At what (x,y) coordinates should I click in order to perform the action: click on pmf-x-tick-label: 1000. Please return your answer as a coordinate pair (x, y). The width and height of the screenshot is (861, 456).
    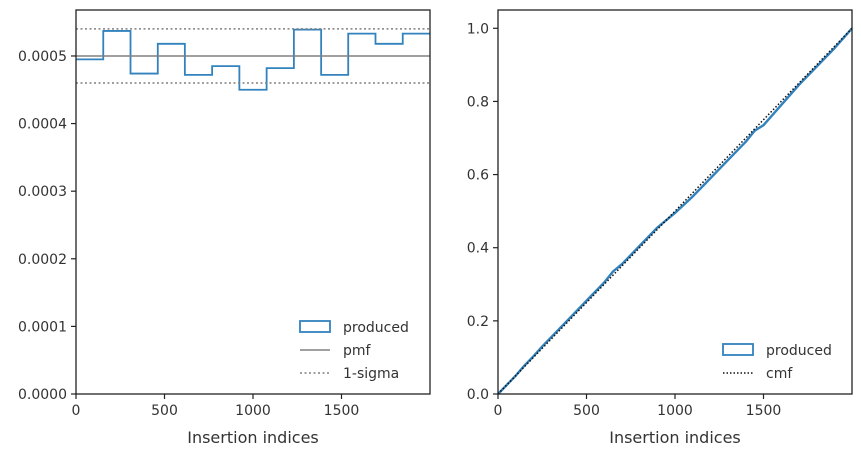
    Looking at the image, I should click on (253, 411).